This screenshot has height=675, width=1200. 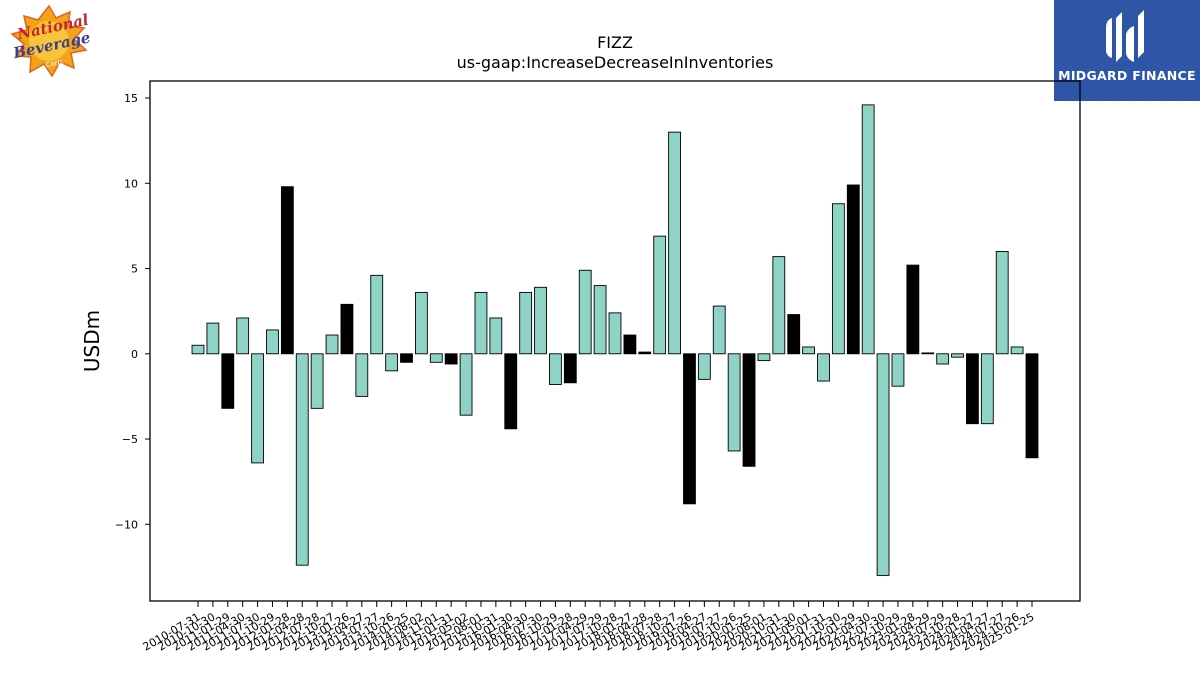 What do you see at coordinates (134, 269) in the screenshot?
I see `y-tick-label: 5` at bounding box center [134, 269].